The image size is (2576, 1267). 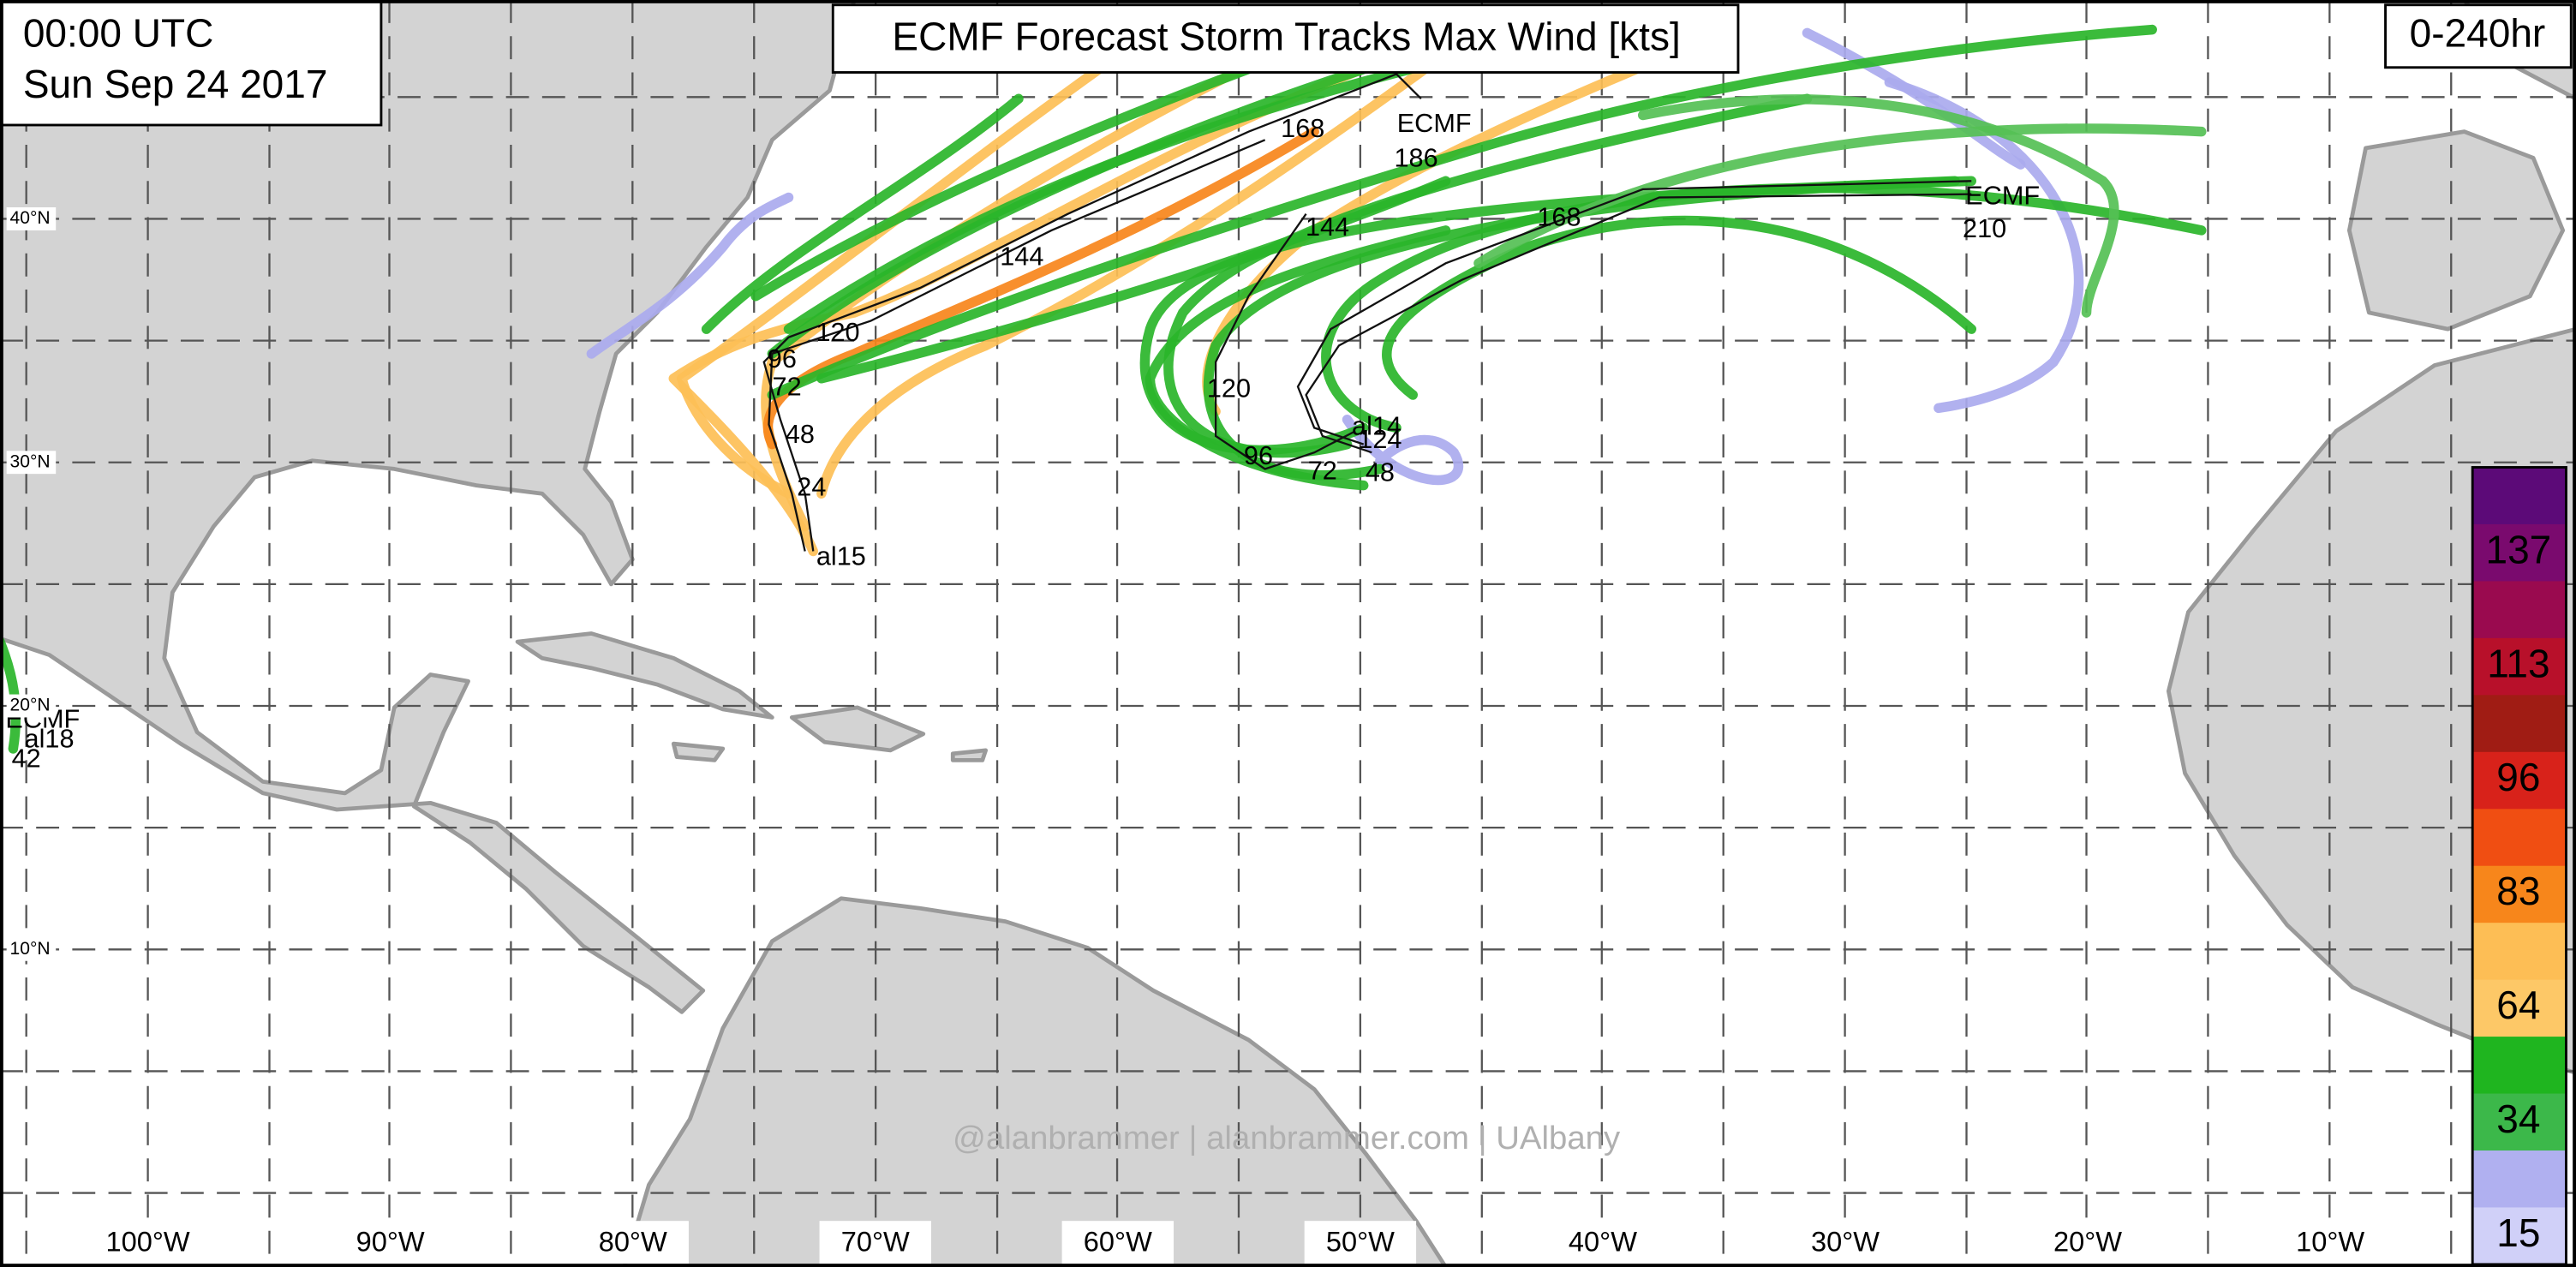 I want to click on track-label: 124, so click(x=1380, y=439).